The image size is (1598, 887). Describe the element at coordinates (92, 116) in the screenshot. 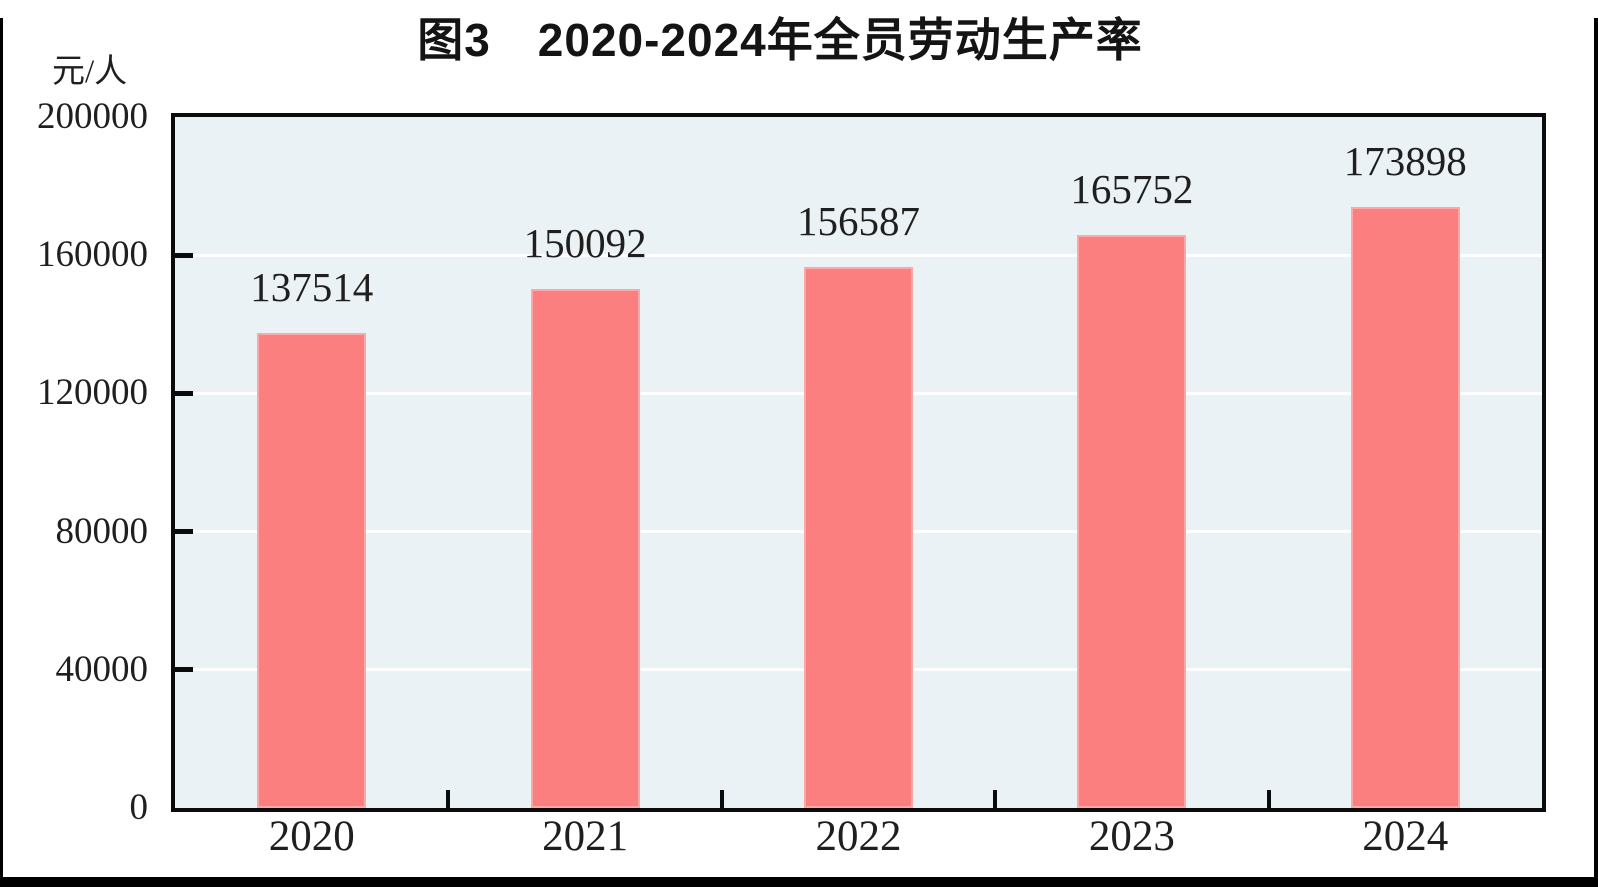

I see `y-axis-label-200000: 200000` at that location.